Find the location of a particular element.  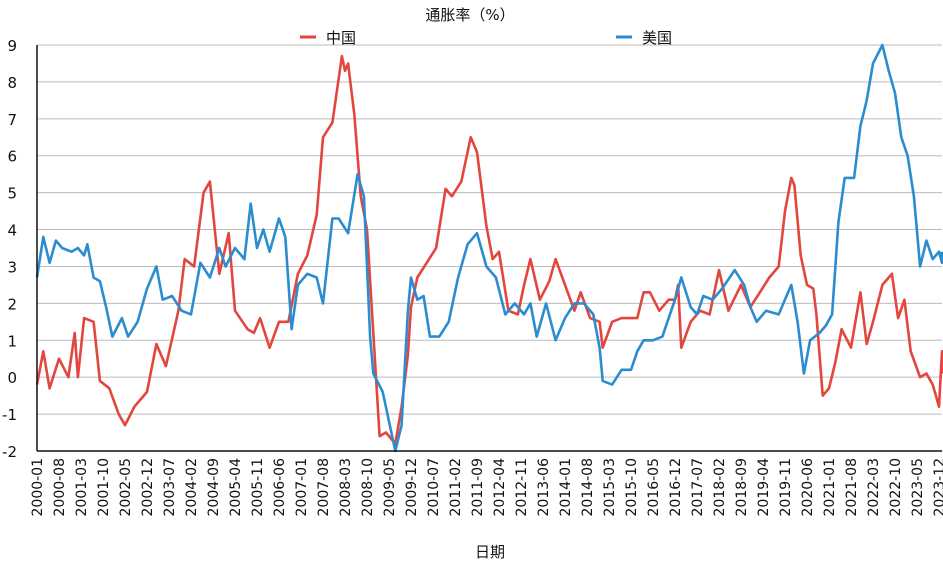

x-tick-label: 2007-08 is located at coordinates (324, 487).